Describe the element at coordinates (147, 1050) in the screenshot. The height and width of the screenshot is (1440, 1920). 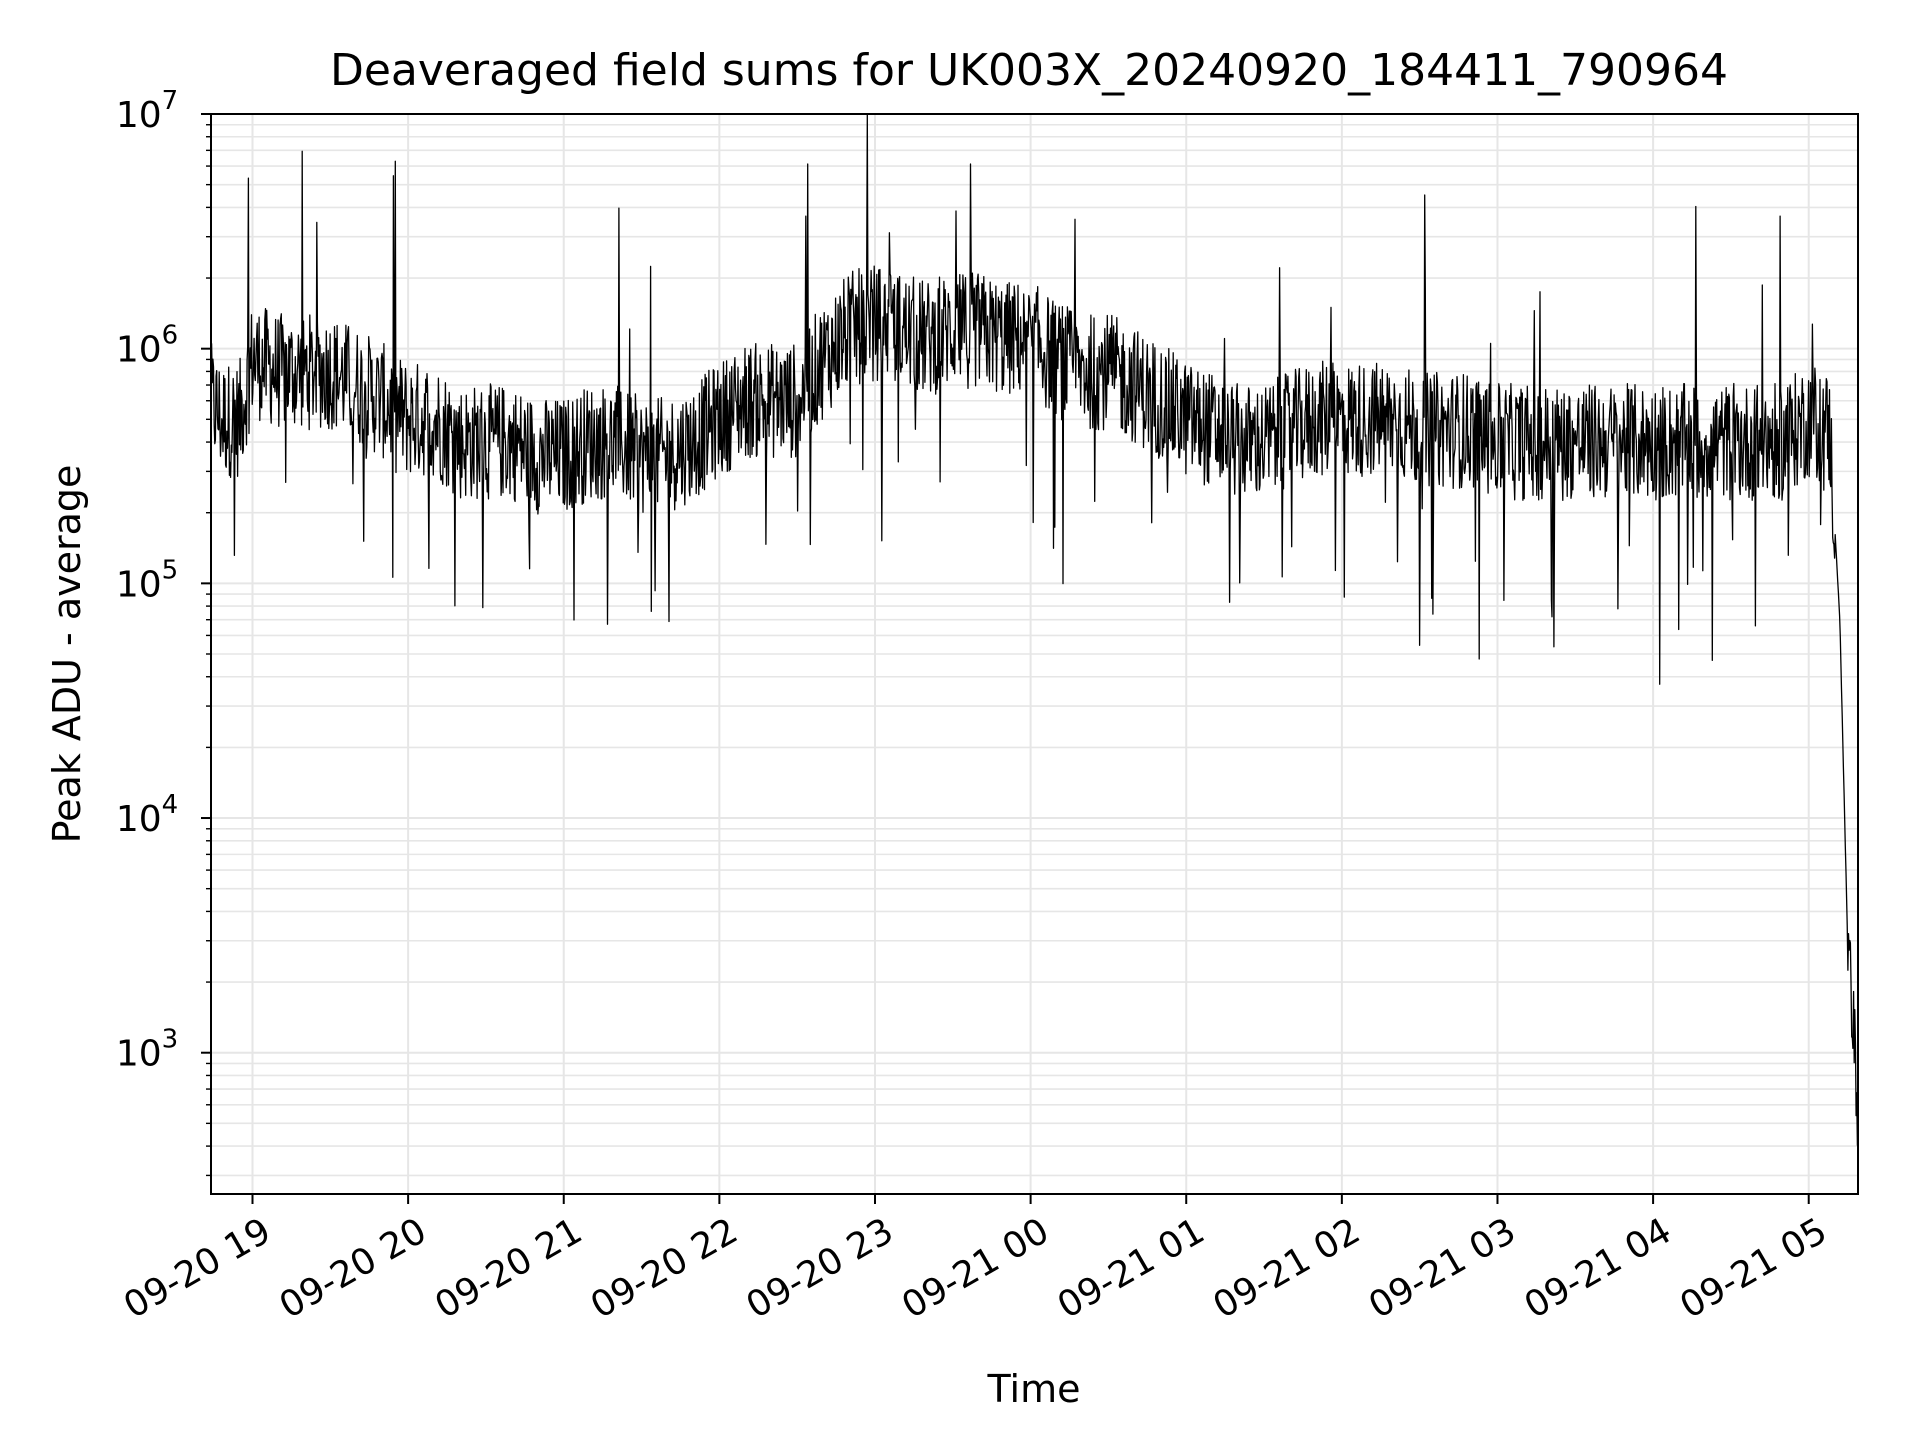
I see `y-tick-label: 10³` at that location.